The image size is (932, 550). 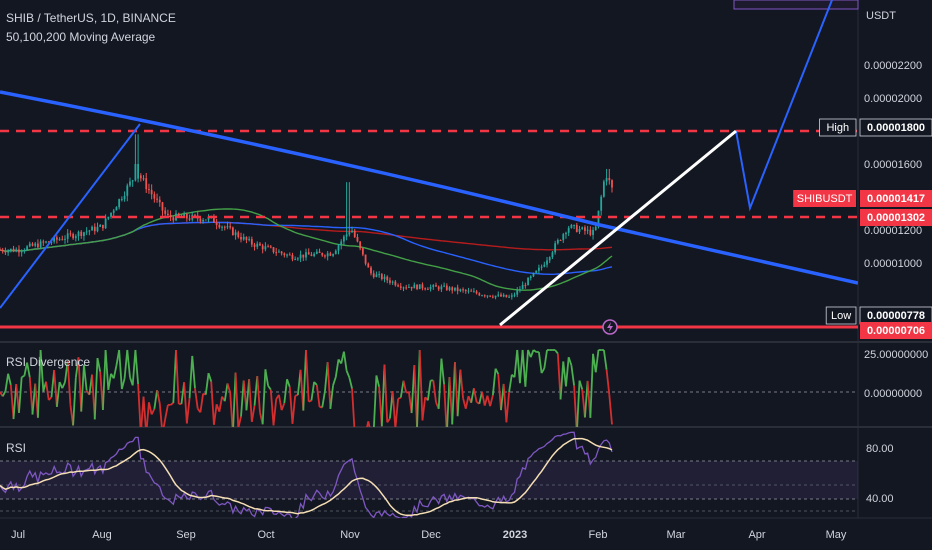 I want to click on ascending-support-line, so click(x=618, y=228).